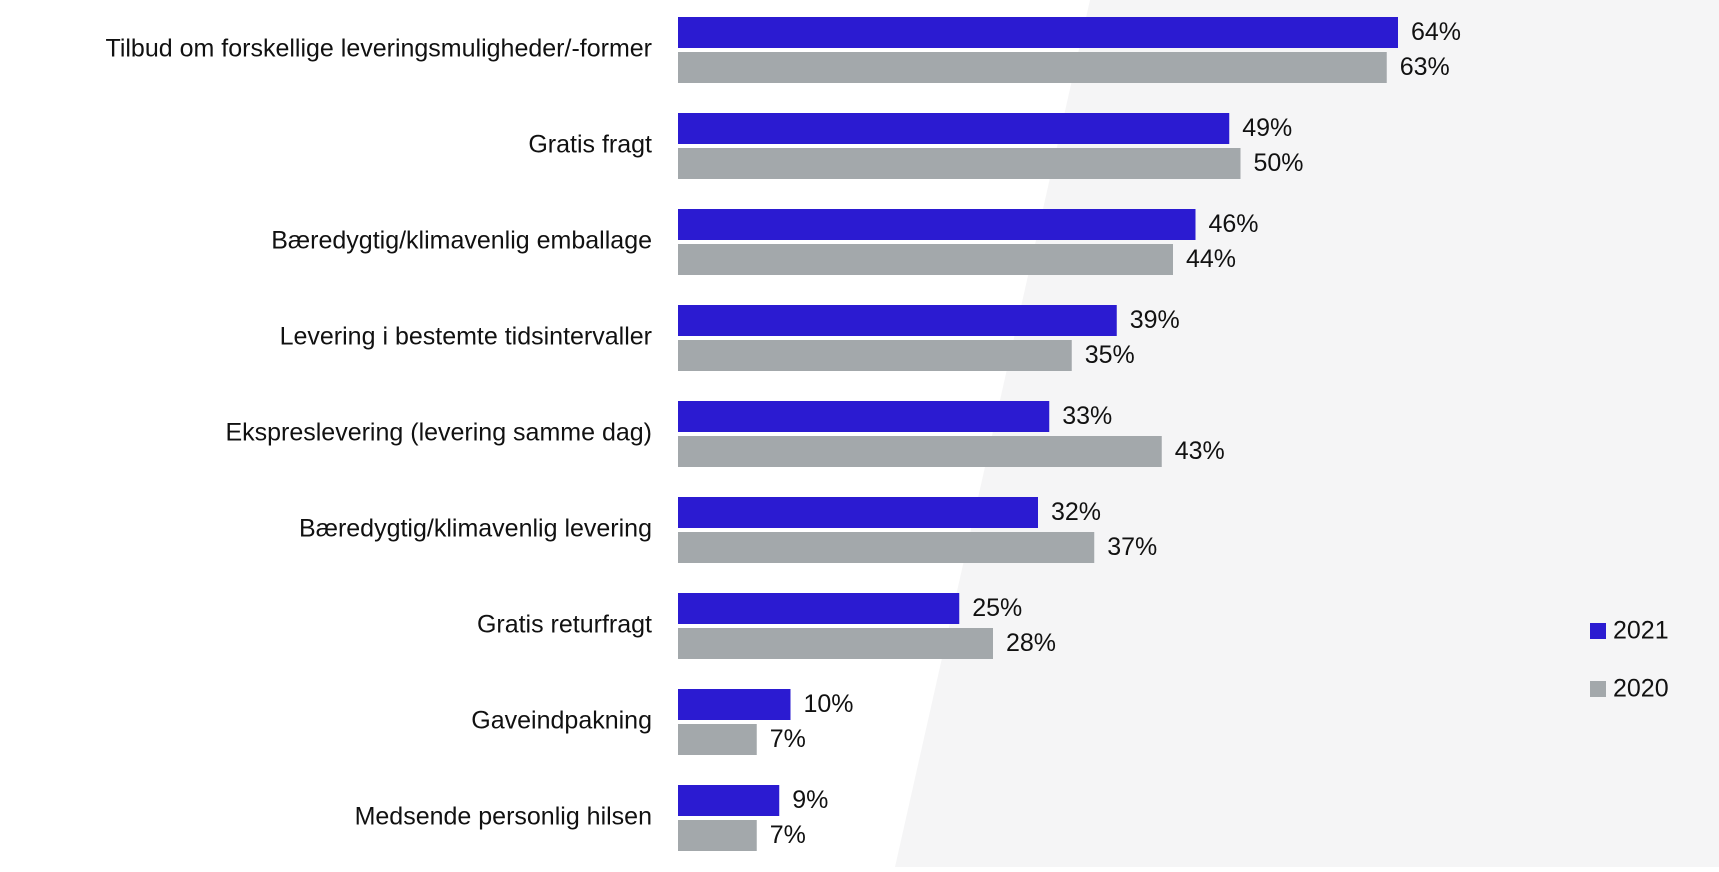  I want to click on value-label-2021: 49%, so click(1267, 128).